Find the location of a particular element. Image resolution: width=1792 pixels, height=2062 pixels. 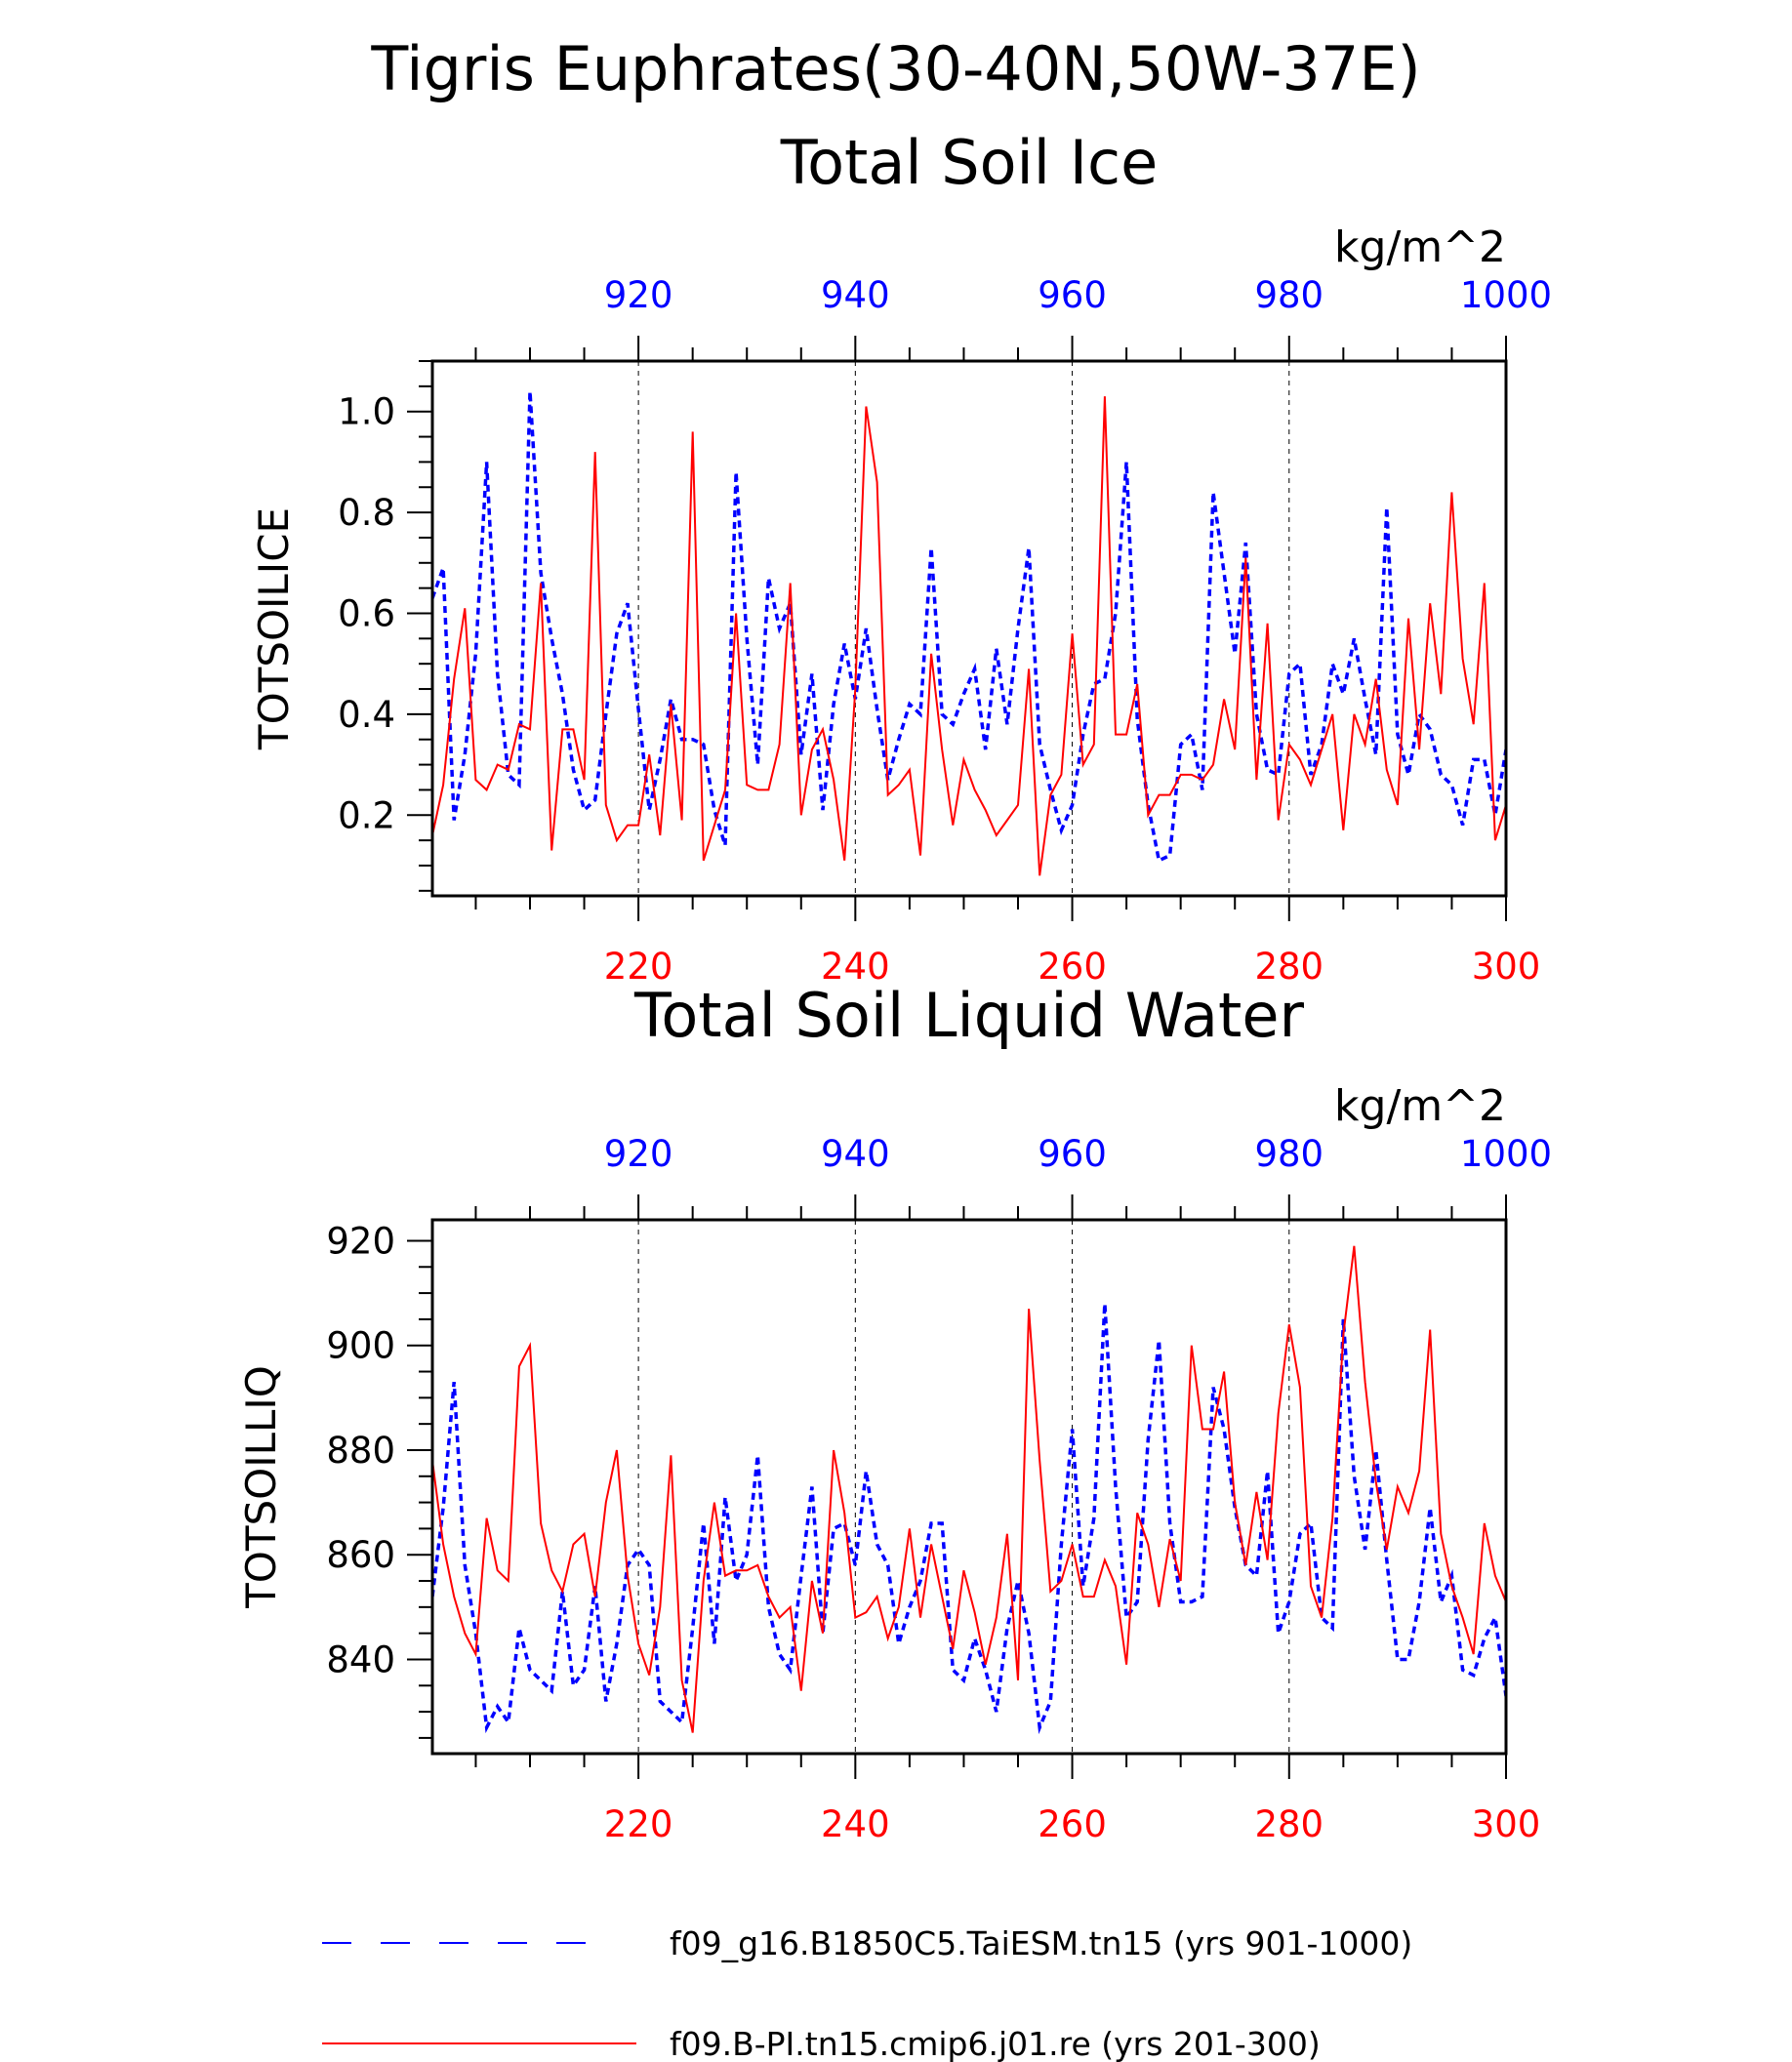

y-tick-label: 900 is located at coordinates (360, 1346).